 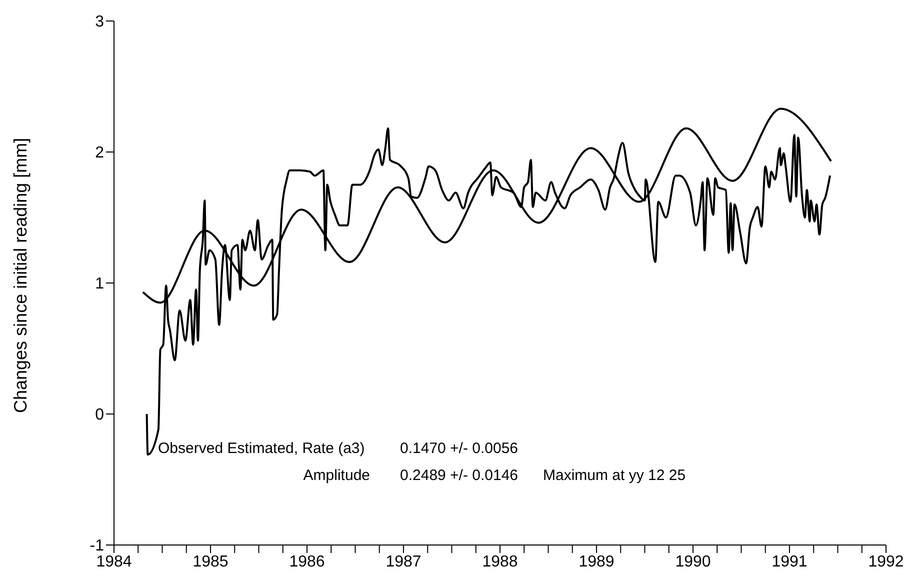 What do you see at coordinates (307, 561) in the screenshot?
I see `x-tick-label: 1986` at bounding box center [307, 561].